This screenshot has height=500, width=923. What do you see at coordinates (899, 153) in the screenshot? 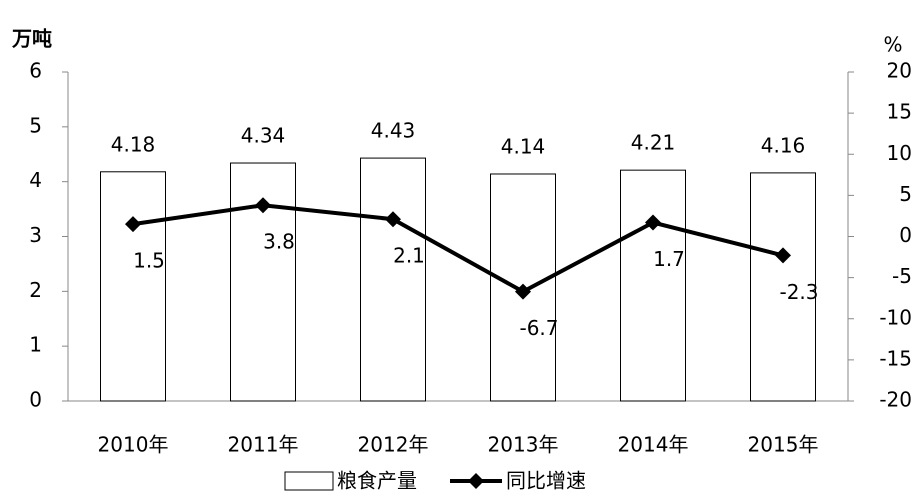
I see `y2-tick-label: 10` at bounding box center [899, 153].